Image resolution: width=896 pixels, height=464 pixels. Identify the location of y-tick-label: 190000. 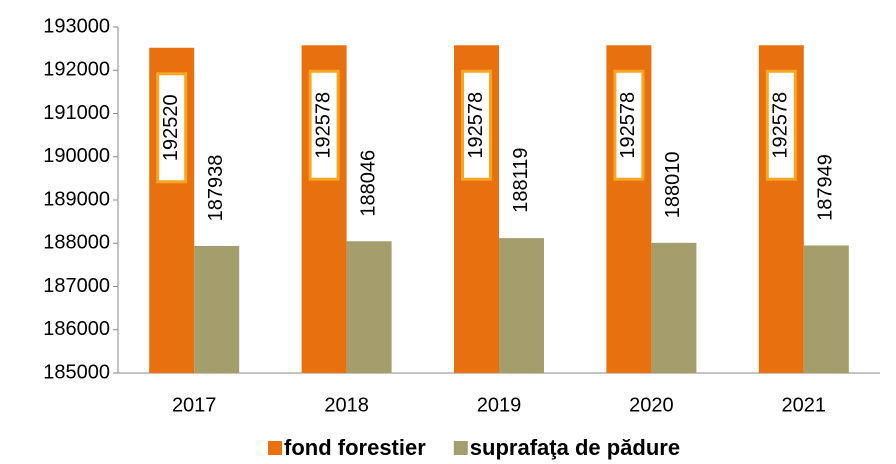
(76, 156).